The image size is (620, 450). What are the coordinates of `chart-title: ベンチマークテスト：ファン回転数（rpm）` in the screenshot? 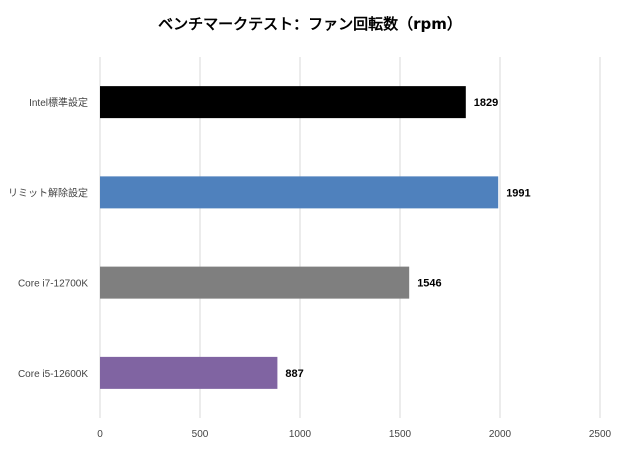 It's located at (310, 24).